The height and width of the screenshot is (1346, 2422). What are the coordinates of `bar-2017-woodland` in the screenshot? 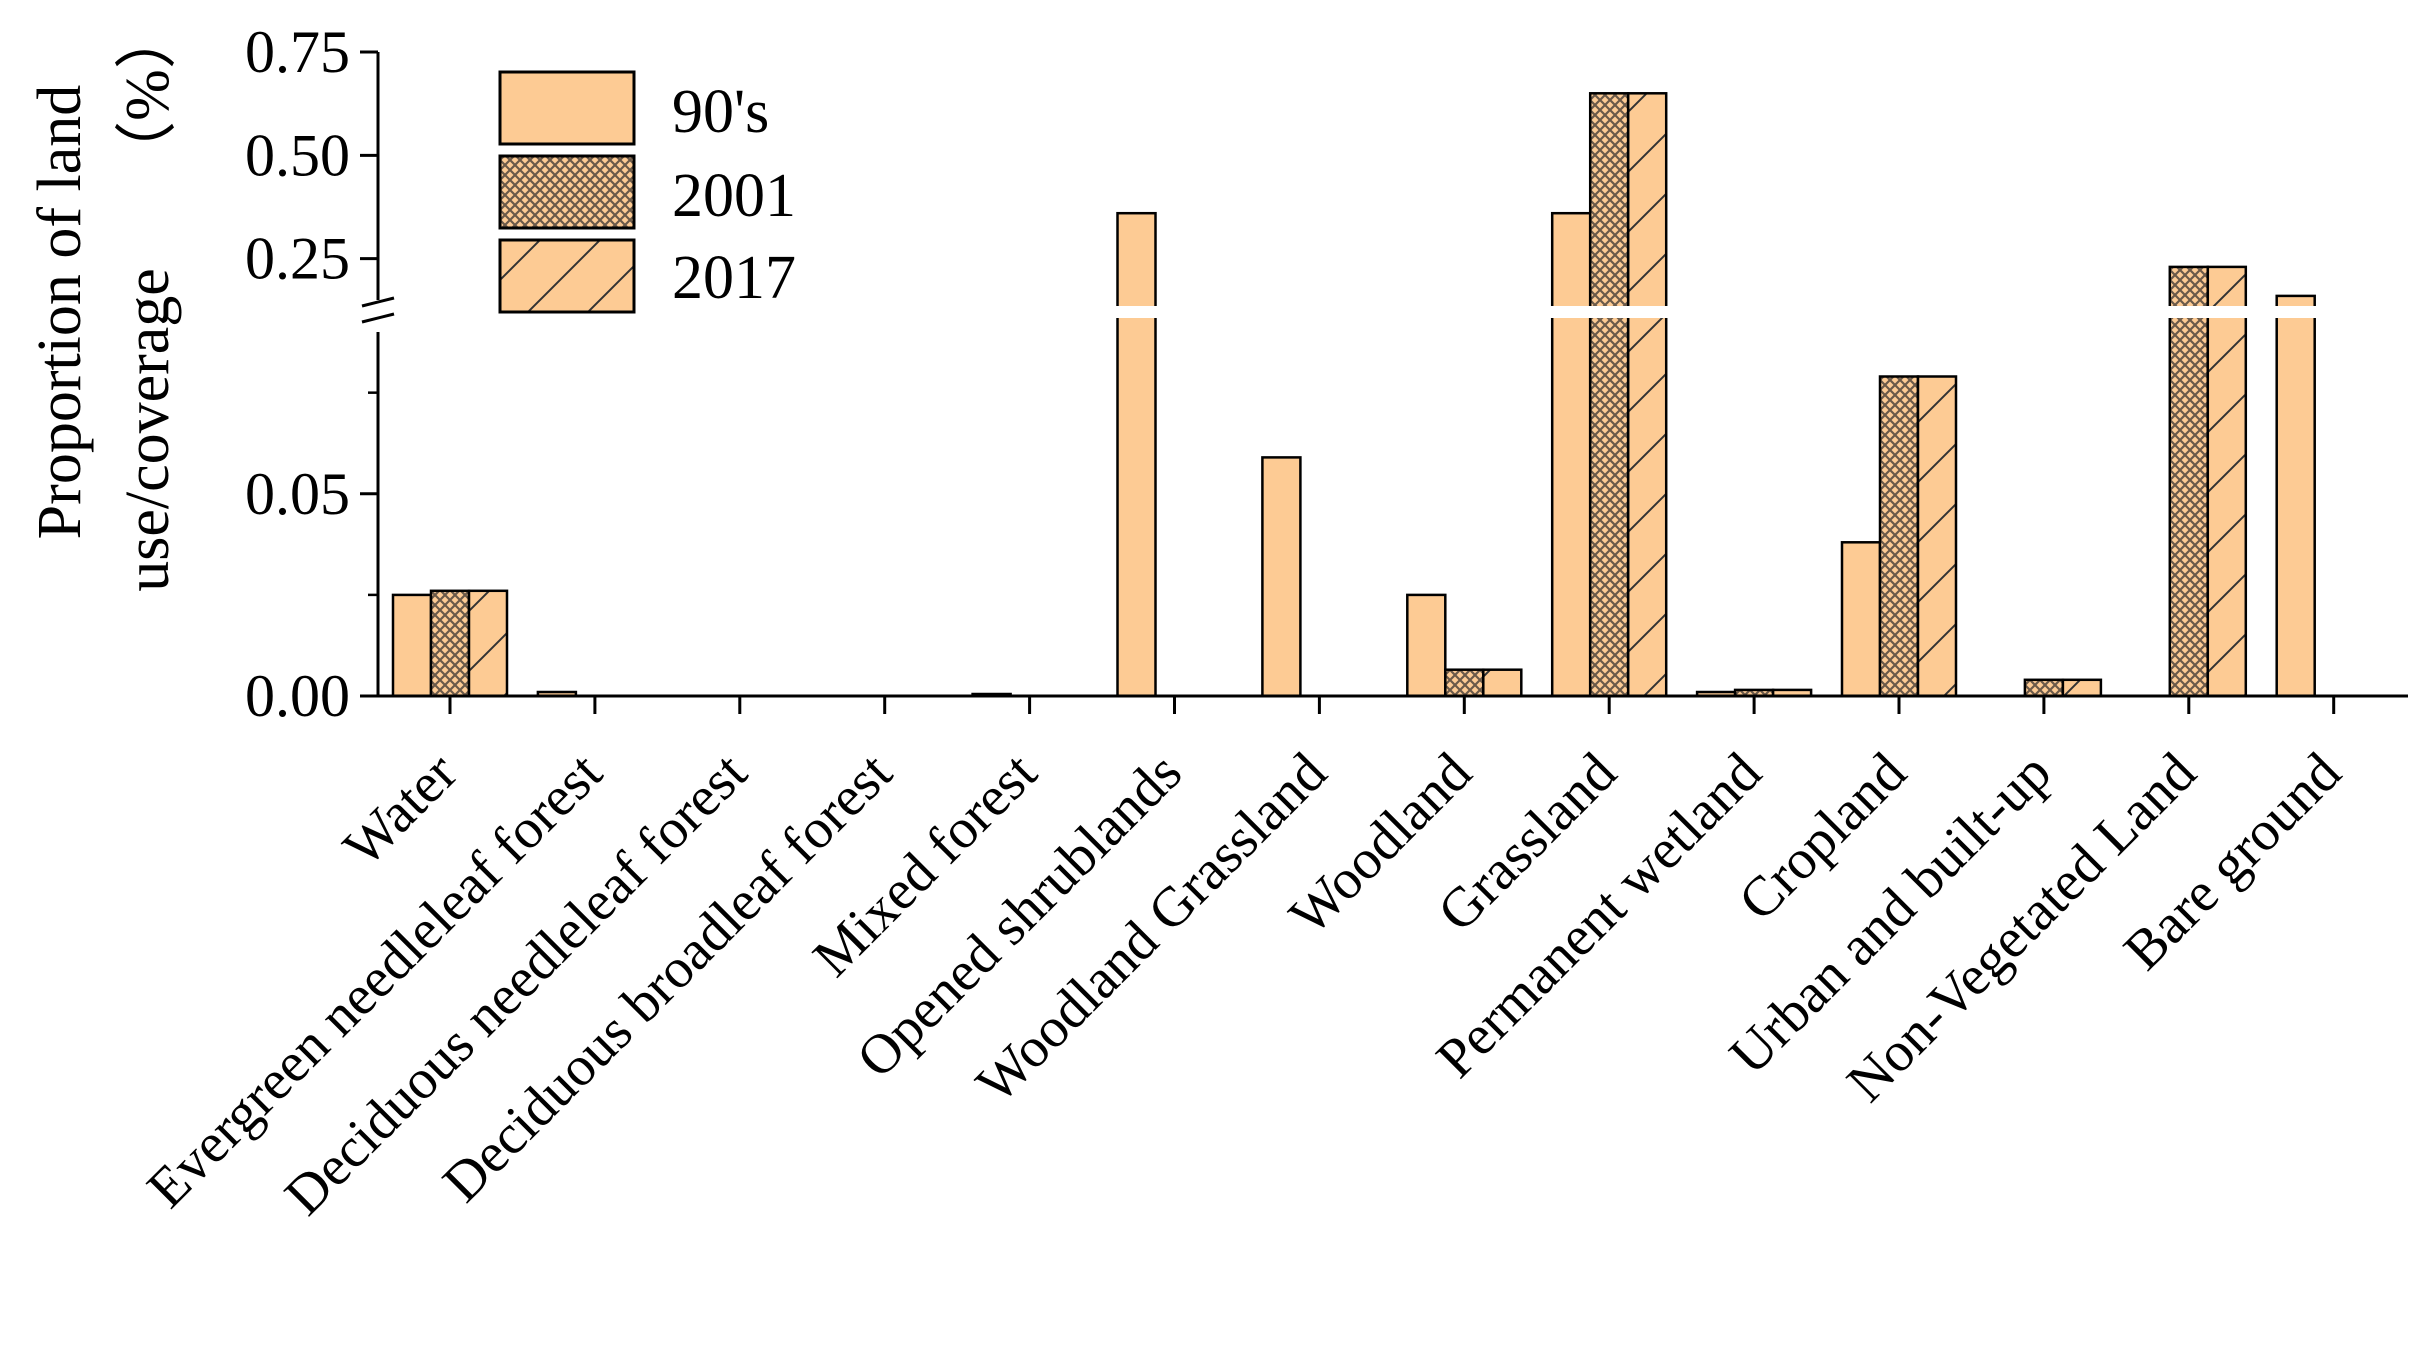 It's located at (1502, 683).